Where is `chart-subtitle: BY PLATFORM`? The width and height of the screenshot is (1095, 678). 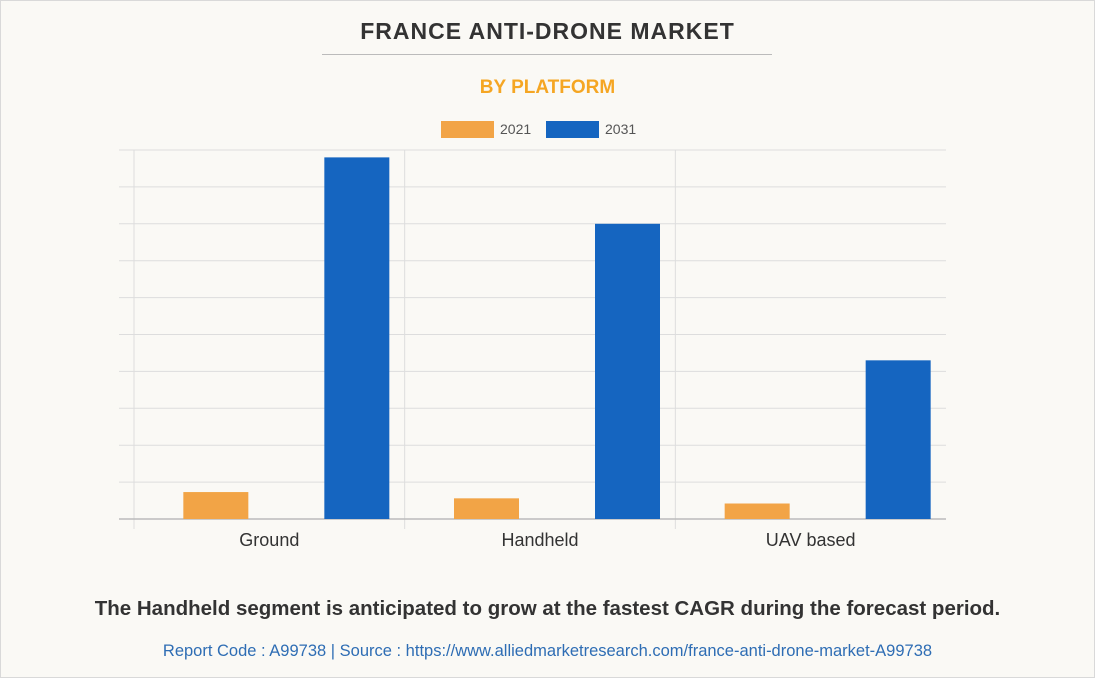 chart-subtitle: BY PLATFORM is located at coordinates (547, 87).